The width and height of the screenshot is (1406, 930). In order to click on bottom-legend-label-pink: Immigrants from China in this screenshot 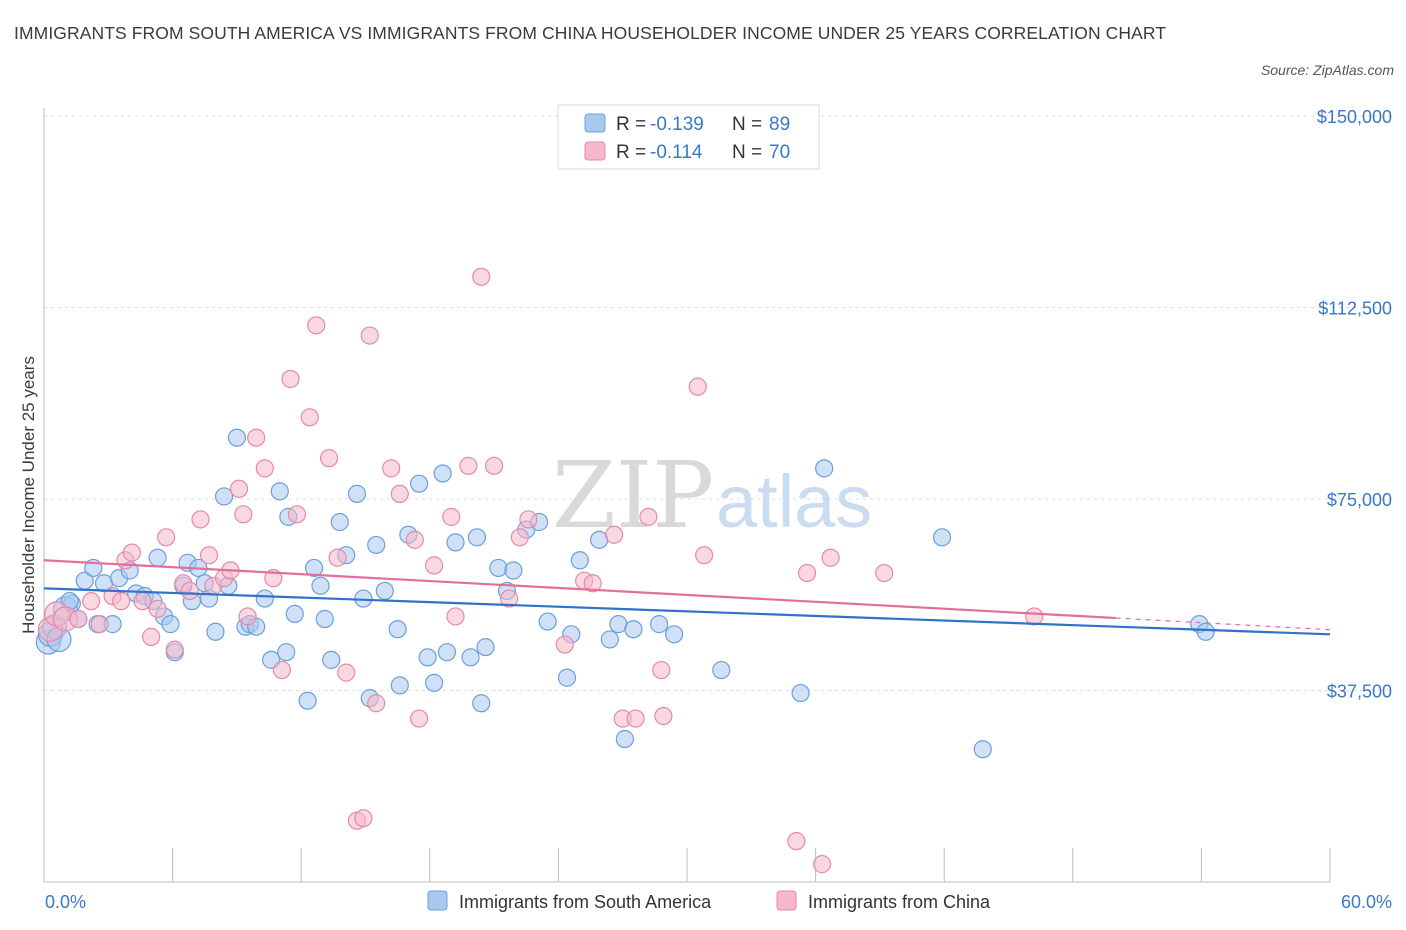, I will do `click(899, 902)`.